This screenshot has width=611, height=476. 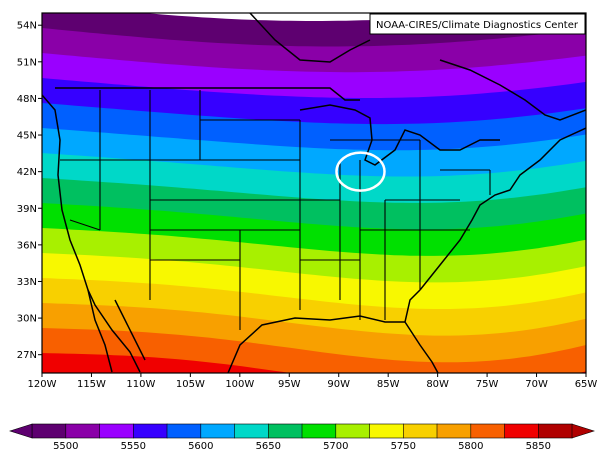 What do you see at coordinates (403, 446) in the screenshot?
I see `colorbar-tick-label: 5750` at bounding box center [403, 446].